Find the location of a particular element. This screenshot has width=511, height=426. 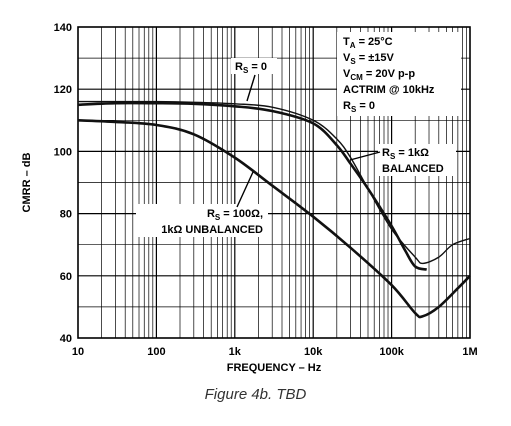

condition-line: RS = 0 is located at coordinates (359, 107).